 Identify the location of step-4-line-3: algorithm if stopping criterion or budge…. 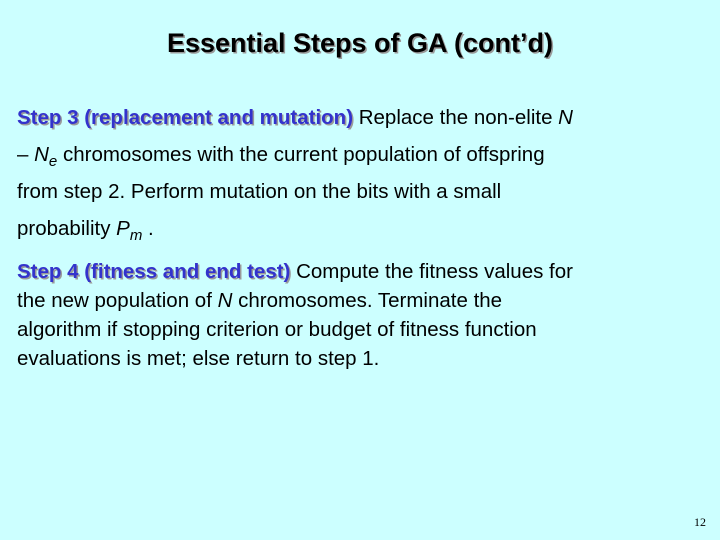
(277, 329).